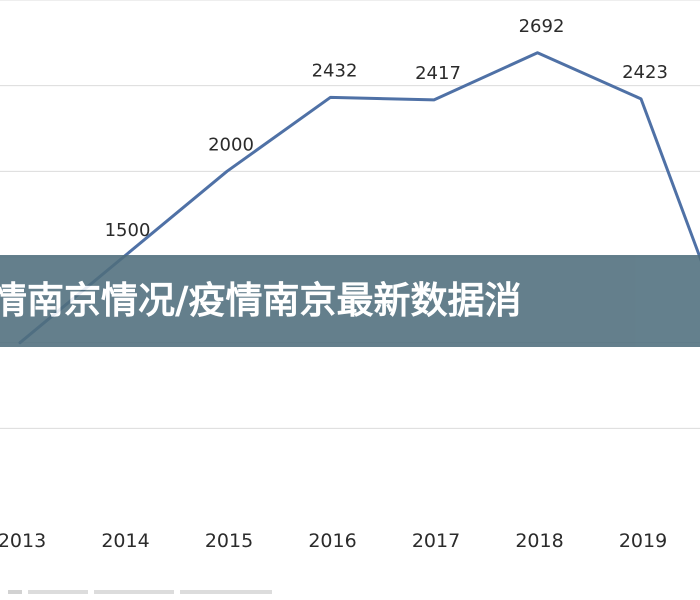 The image size is (700, 600). Describe the element at coordinates (229, 541) in the screenshot. I see `x-tick-label: 2015` at that location.